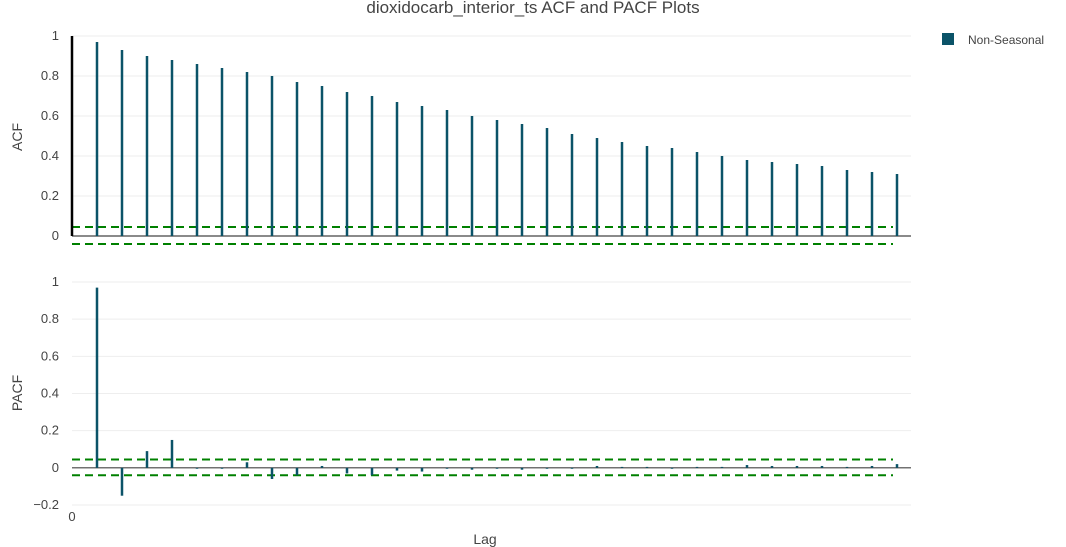 This screenshot has height=547, width=1066. I want to click on acf-confidence-band, so click(482, 235).